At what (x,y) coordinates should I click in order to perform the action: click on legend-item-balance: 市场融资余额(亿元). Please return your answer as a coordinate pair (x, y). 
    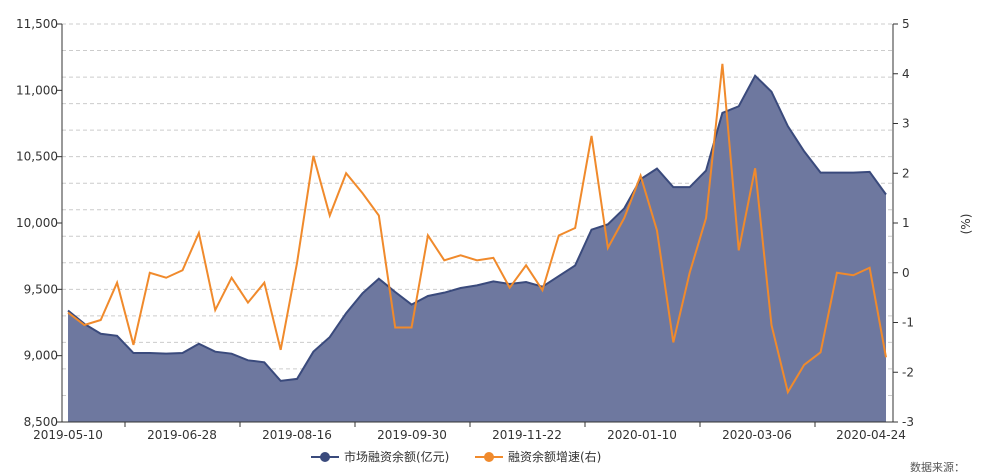
    Looking at the image, I should click on (380, 456).